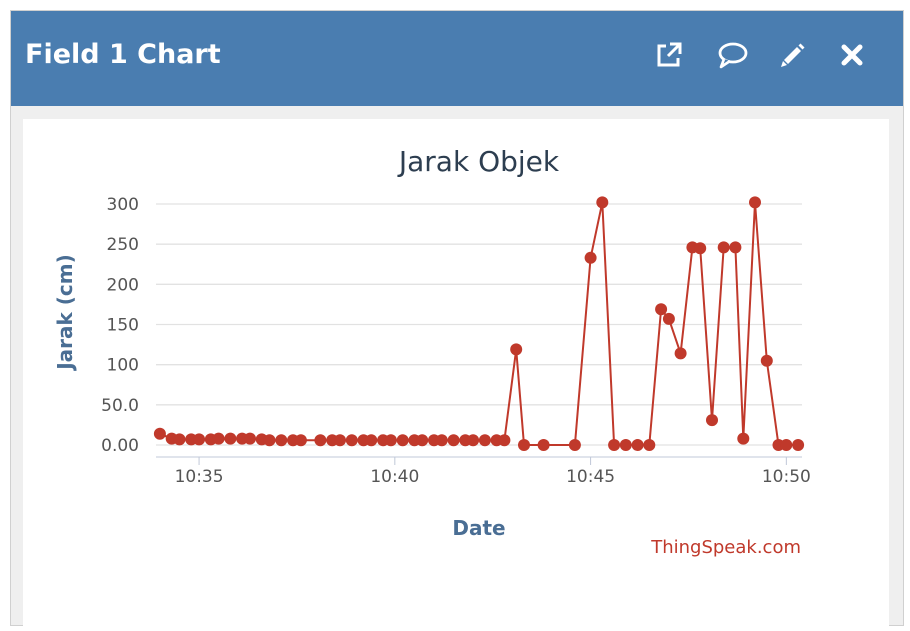  Describe the element at coordinates (590, 477) in the screenshot. I see `x-tick-label: 10:45` at that location.